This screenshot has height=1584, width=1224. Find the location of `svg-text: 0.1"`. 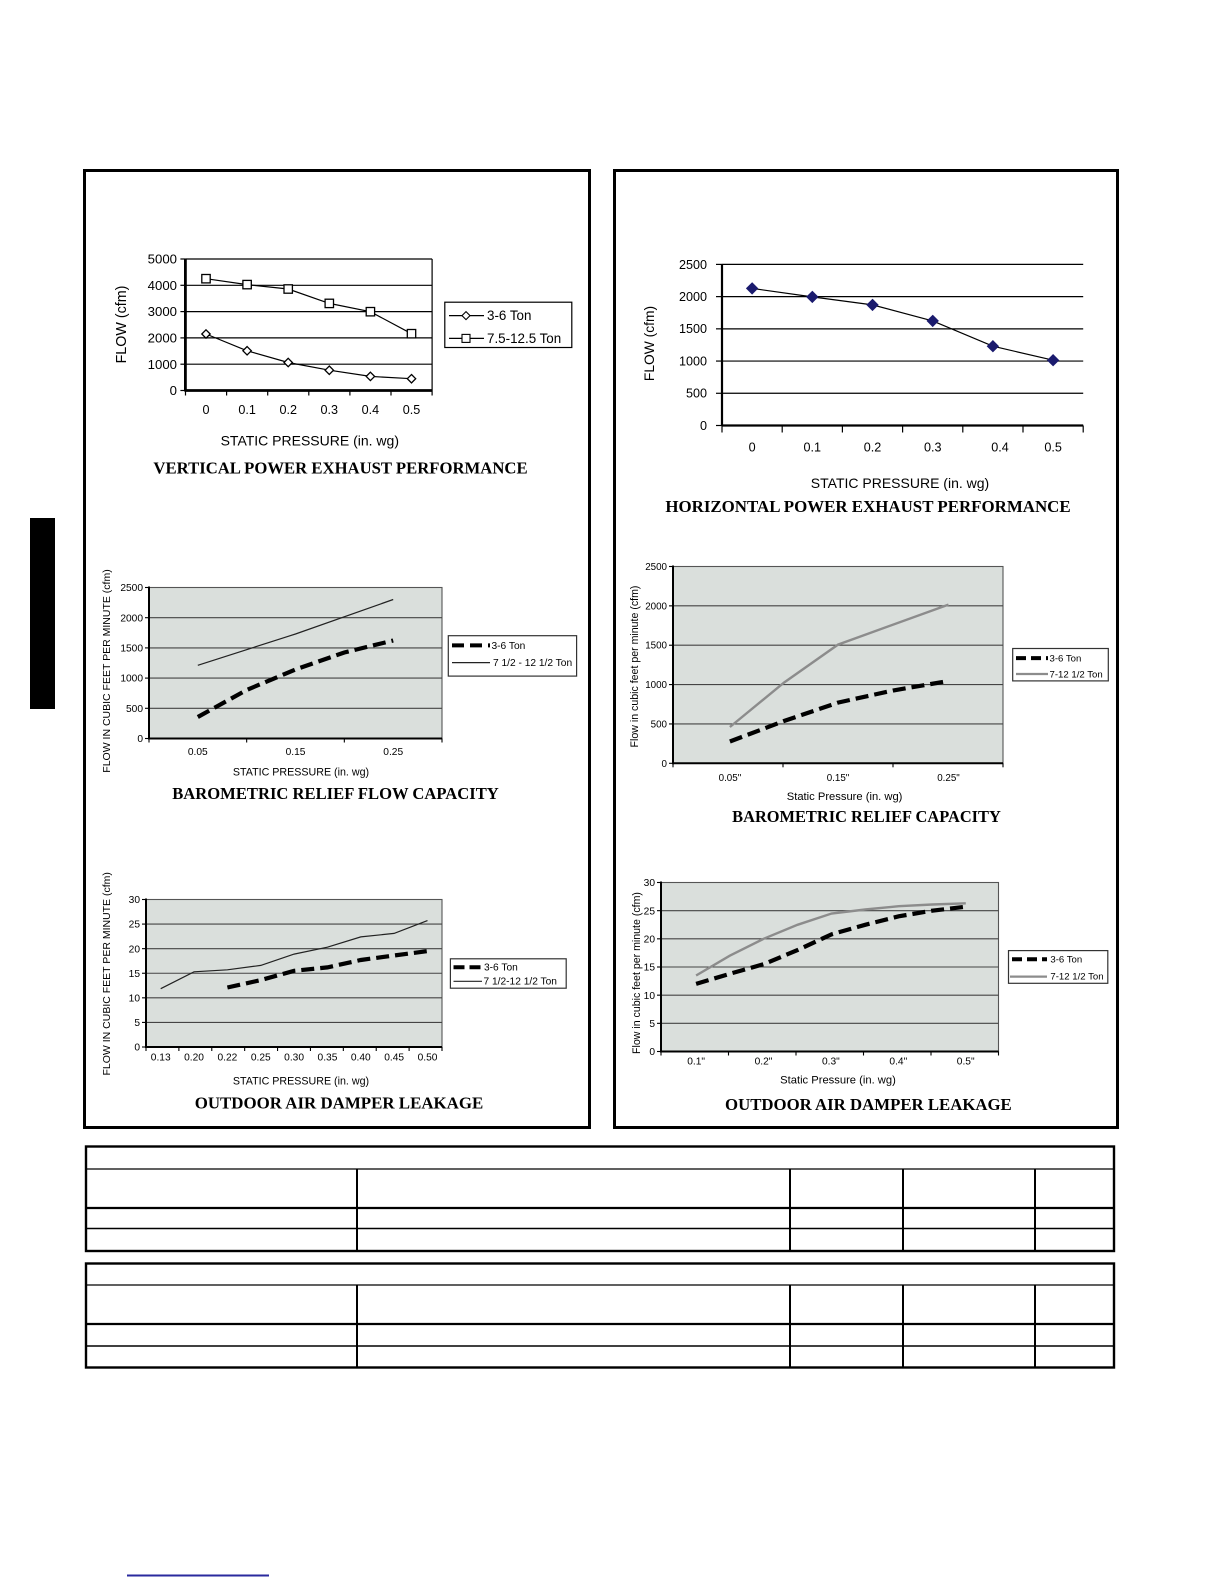

svg-text: 0.1" is located at coordinates (696, 1062).